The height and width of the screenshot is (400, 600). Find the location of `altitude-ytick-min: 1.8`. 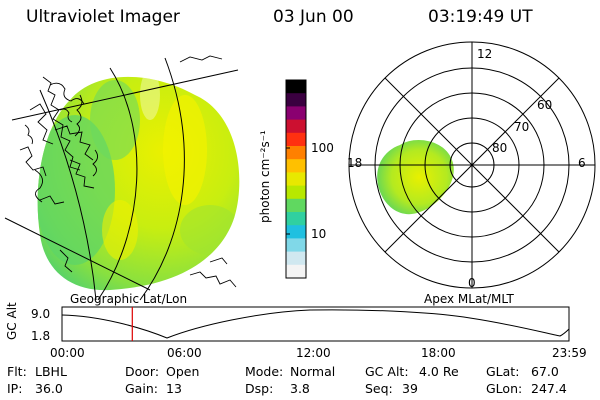

altitude-ytick-min: 1.8 is located at coordinates (41, 336).